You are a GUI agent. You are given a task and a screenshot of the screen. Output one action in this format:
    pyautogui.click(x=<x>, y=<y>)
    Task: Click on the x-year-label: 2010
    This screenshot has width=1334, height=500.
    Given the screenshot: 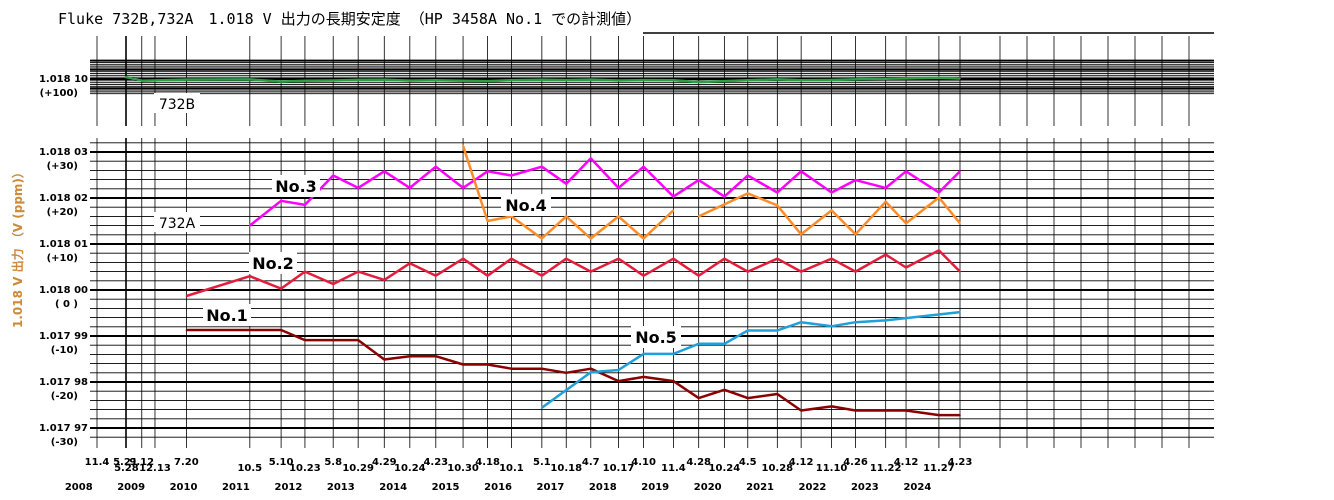 What is the action you would take?
    pyautogui.click(x=184, y=487)
    